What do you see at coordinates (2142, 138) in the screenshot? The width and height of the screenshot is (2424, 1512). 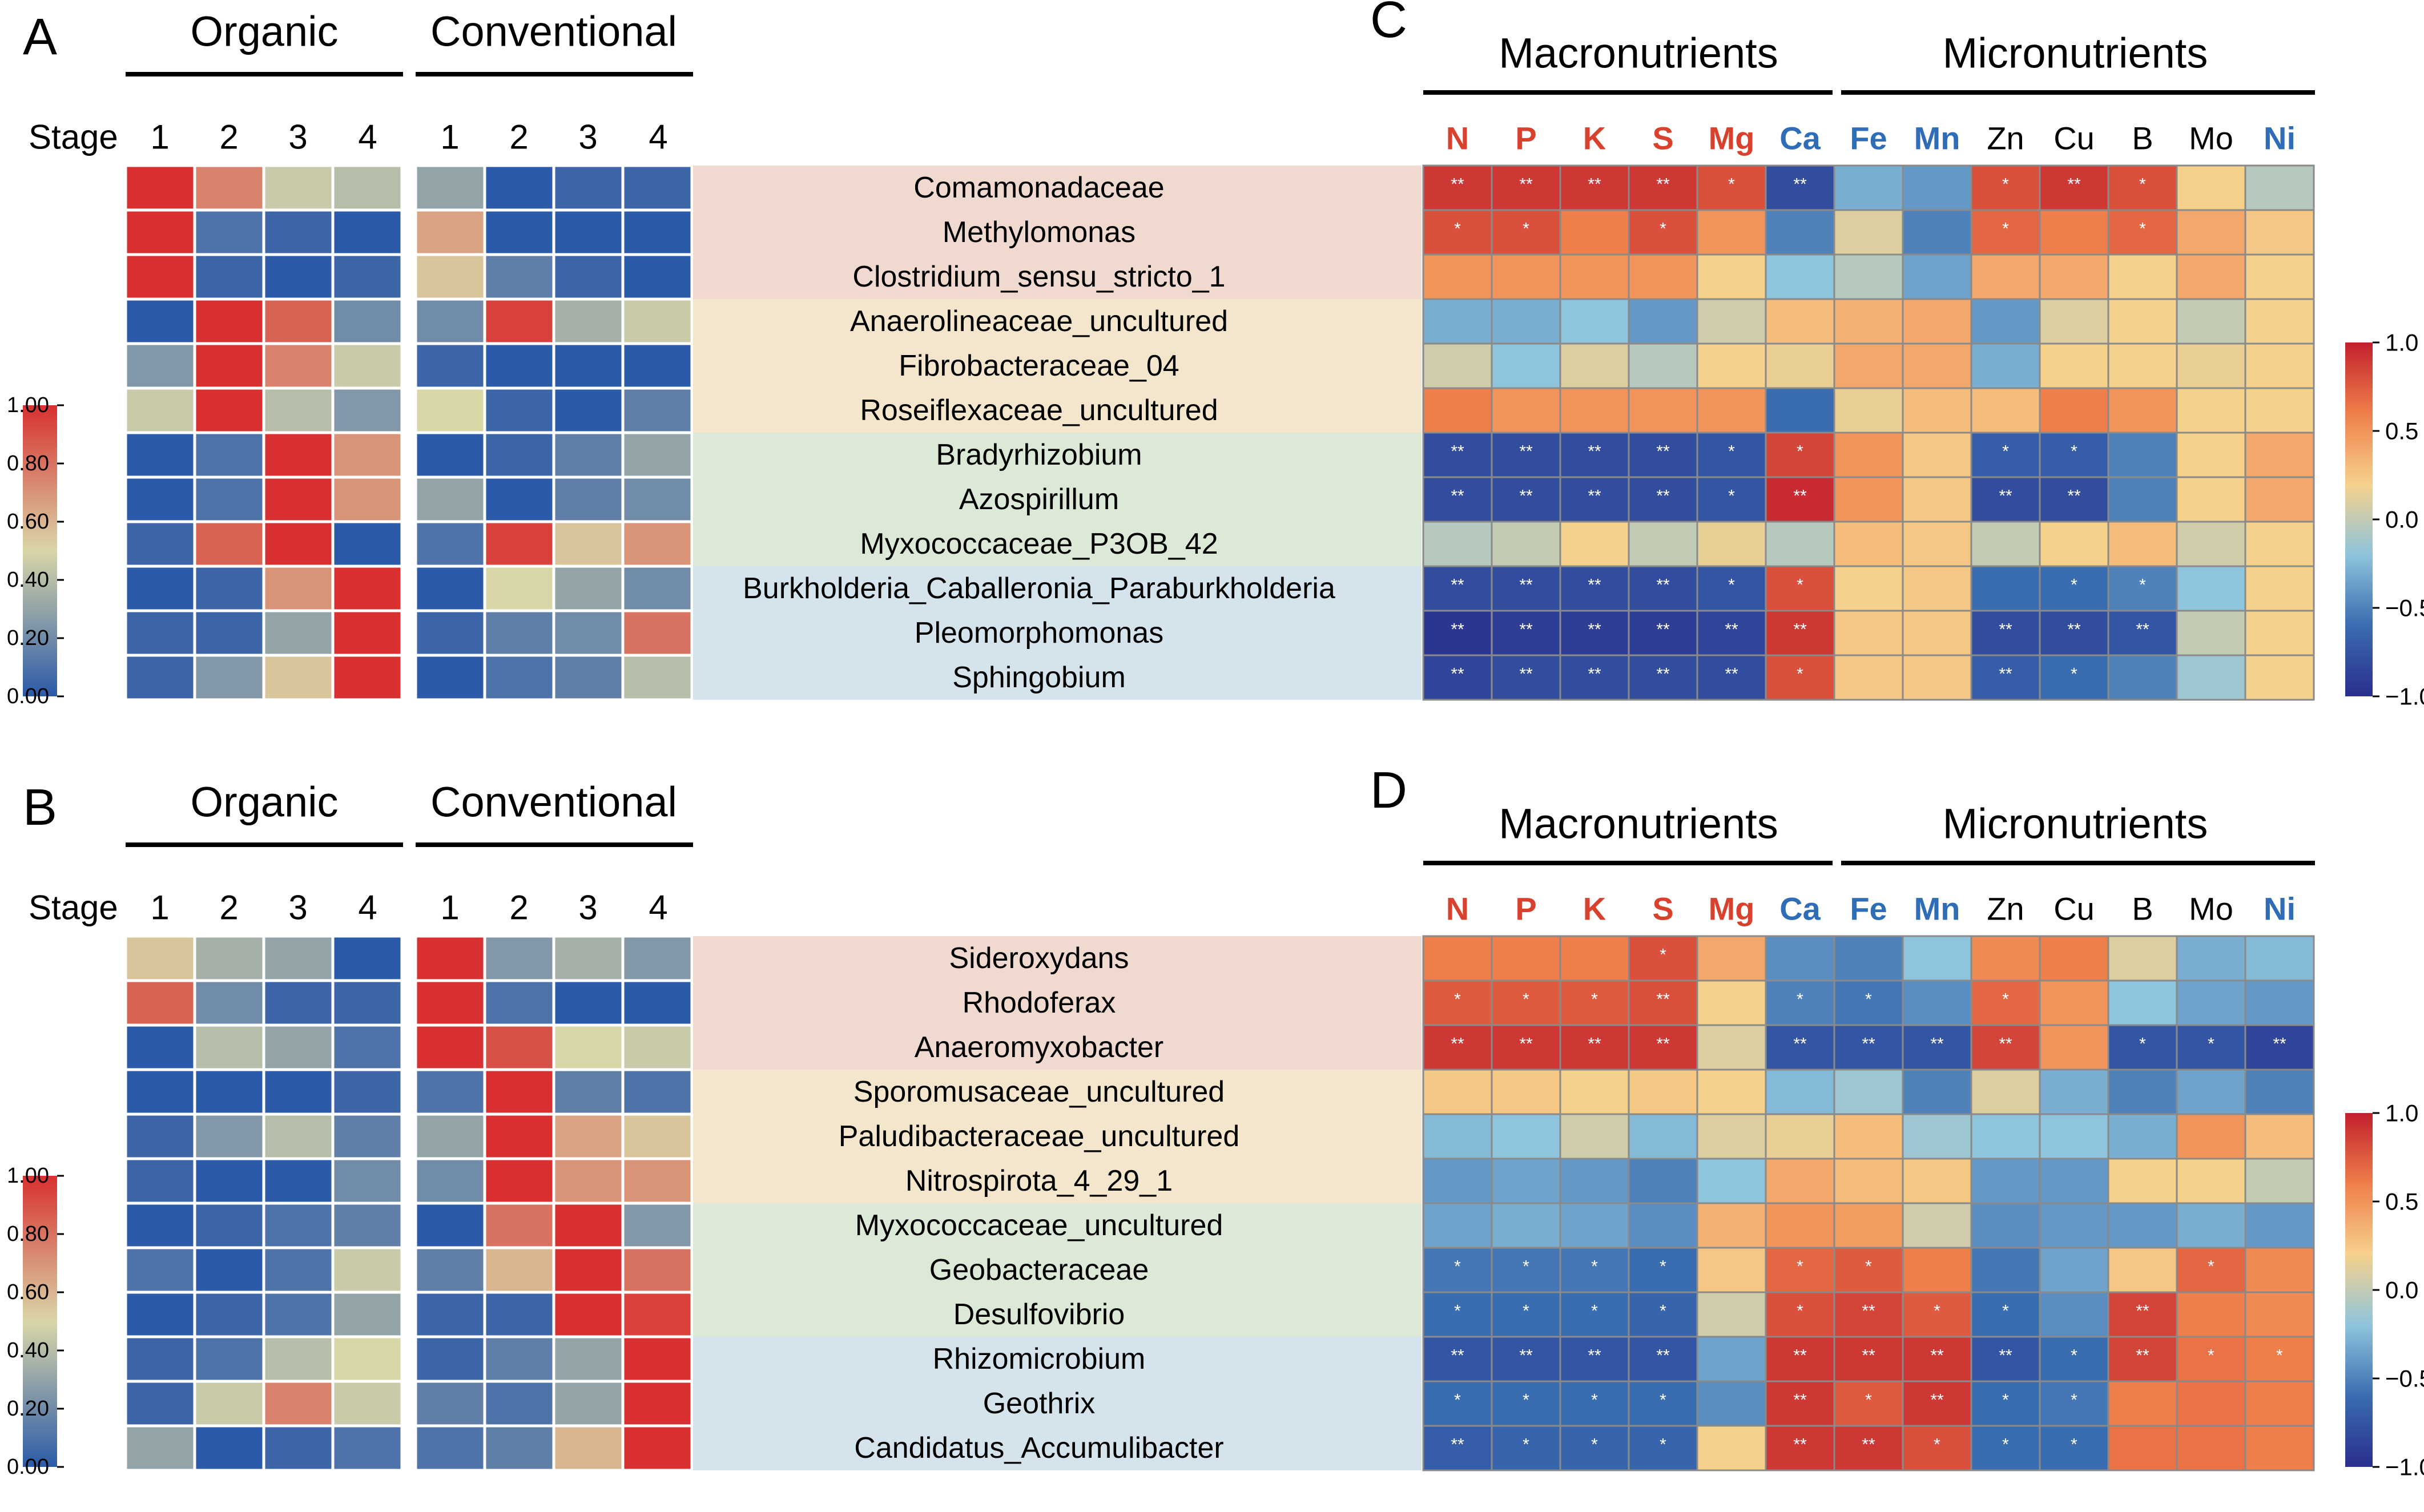 I see `panel-c-col-b: B` at bounding box center [2142, 138].